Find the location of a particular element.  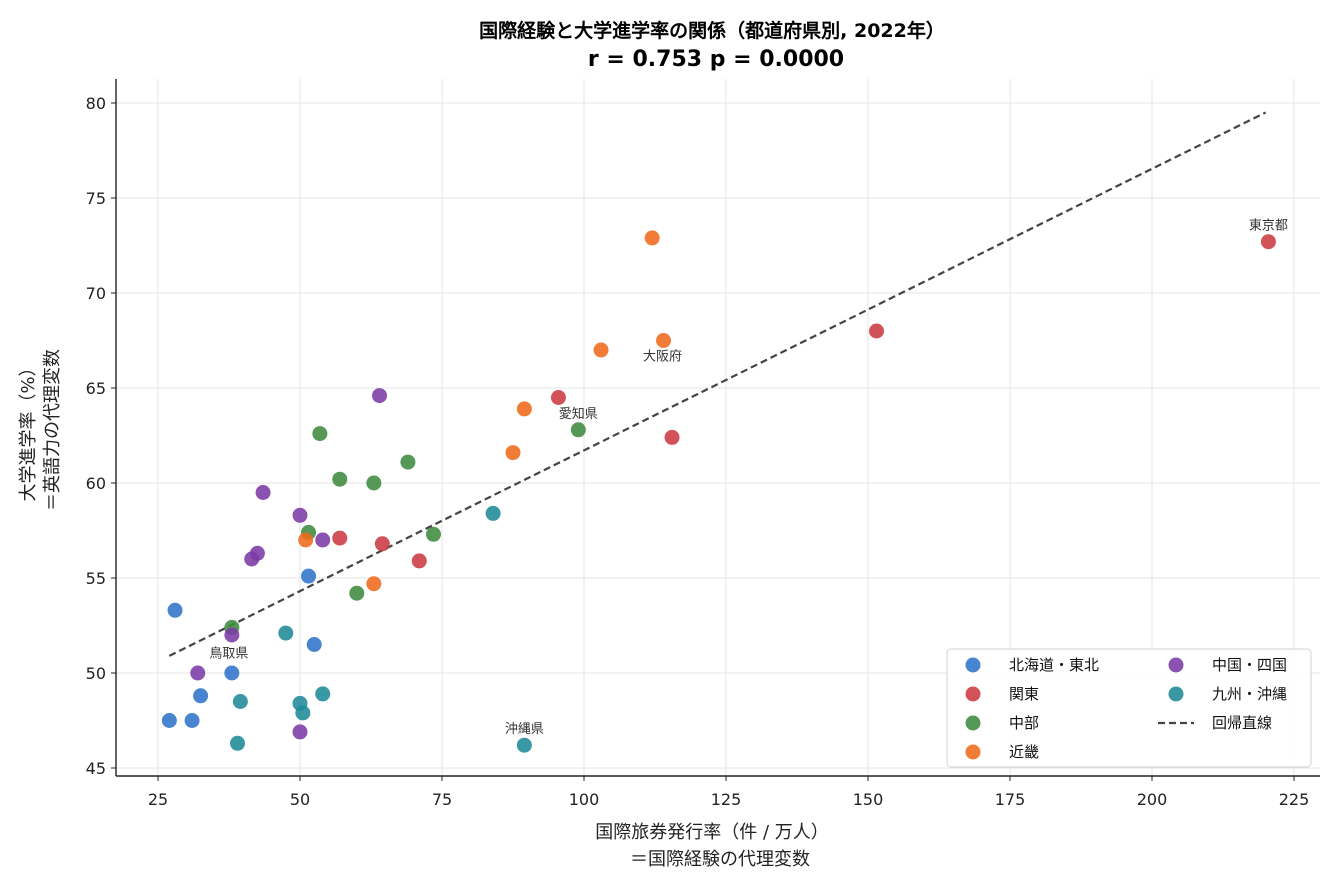

legend-label: 中部 is located at coordinates (1024, 723).